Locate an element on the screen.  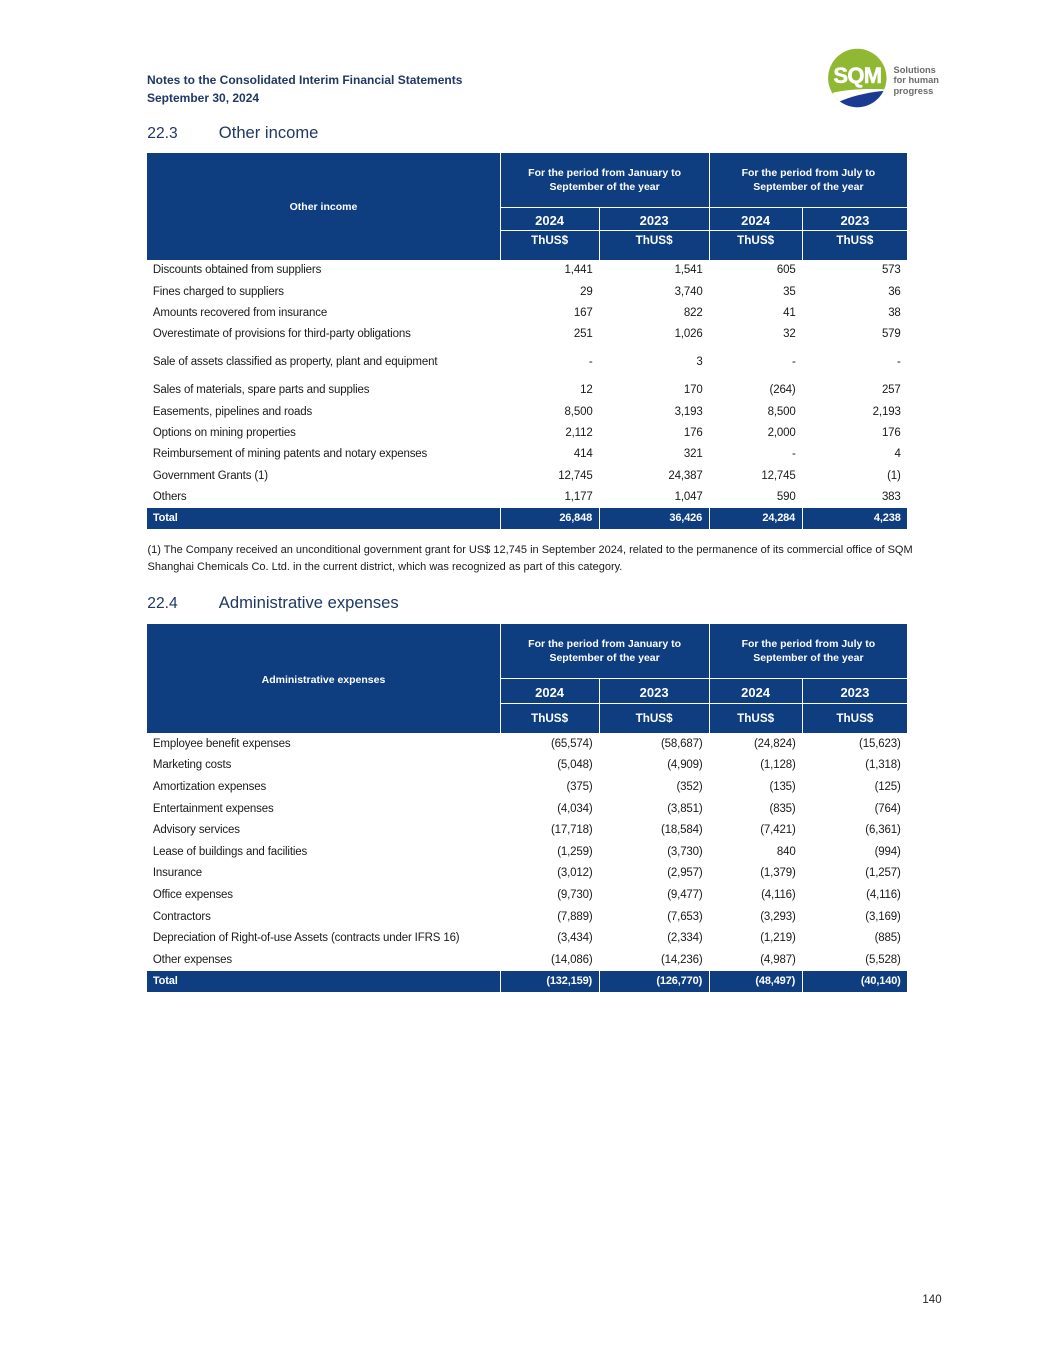
svg-text: SQM is located at coordinates (857, 75).